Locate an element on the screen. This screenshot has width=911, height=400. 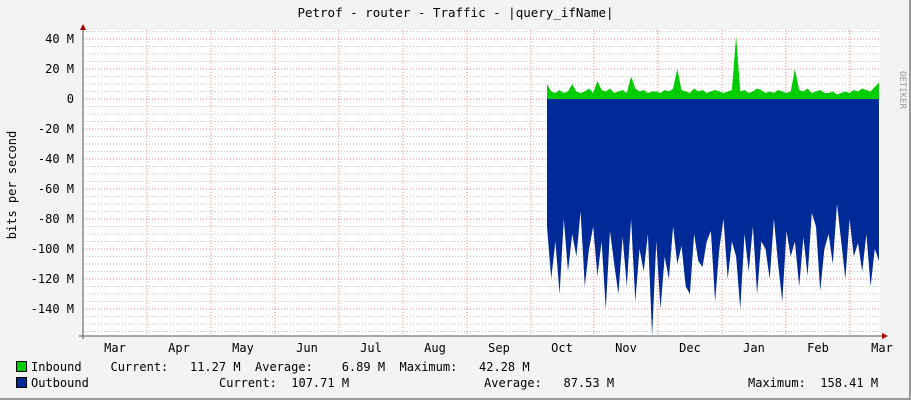
x-tick-label: Feb is located at coordinates (818, 348).